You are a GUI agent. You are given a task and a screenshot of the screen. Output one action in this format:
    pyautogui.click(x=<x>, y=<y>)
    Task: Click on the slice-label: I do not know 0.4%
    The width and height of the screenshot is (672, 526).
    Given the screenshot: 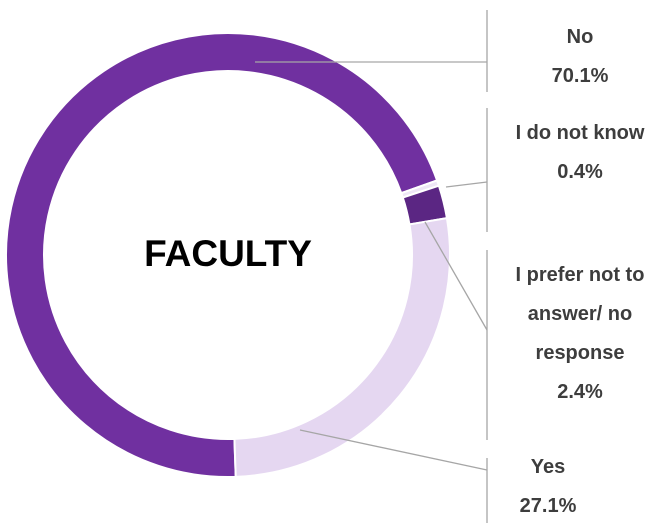 What is the action you would take?
    pyautogui.click(x=580, y=153)
    